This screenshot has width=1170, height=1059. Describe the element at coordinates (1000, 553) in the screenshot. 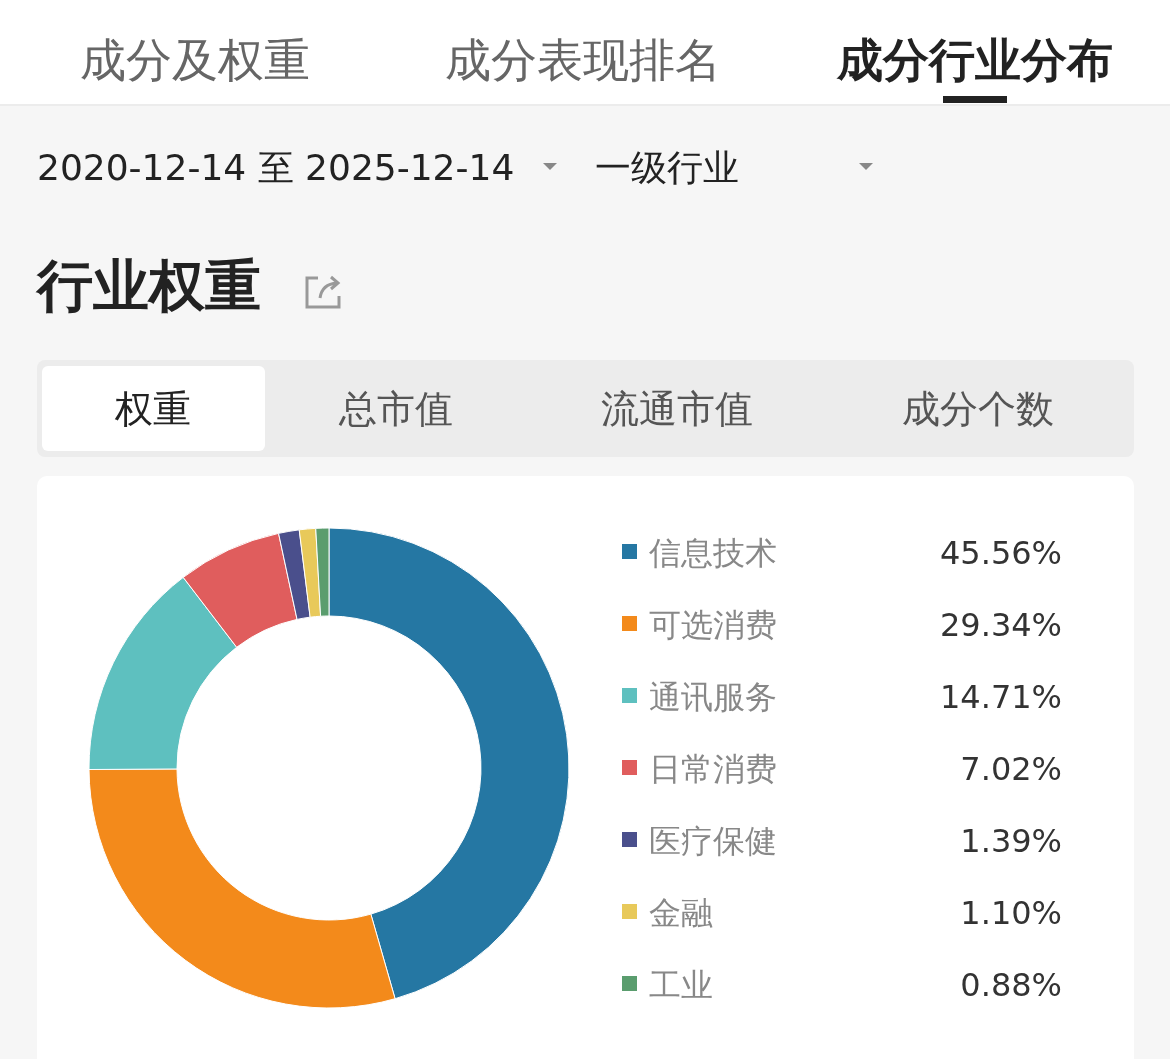

I see `data-label: 45.56%` at that location.